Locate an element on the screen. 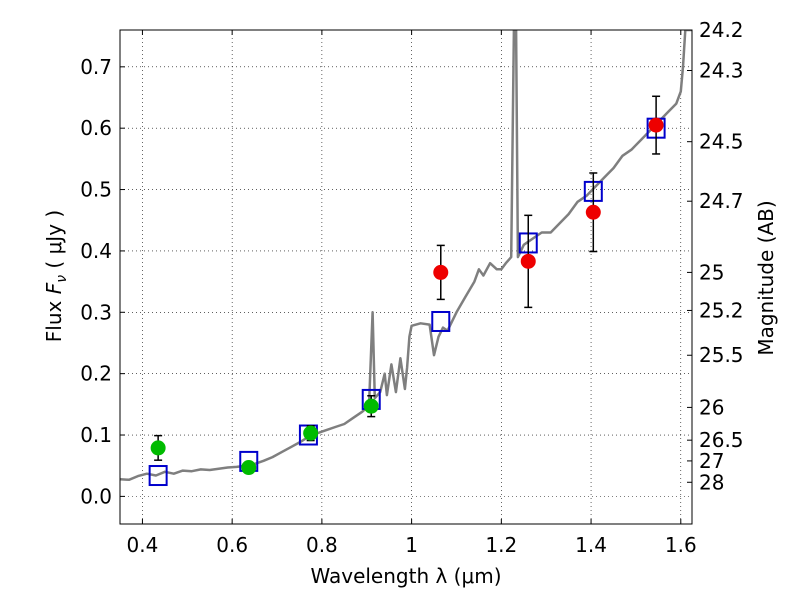 Image resolution: width=800 pixels, height=600 pixels. x-tick-label: 1.4 is located at coordinates (591, 545).